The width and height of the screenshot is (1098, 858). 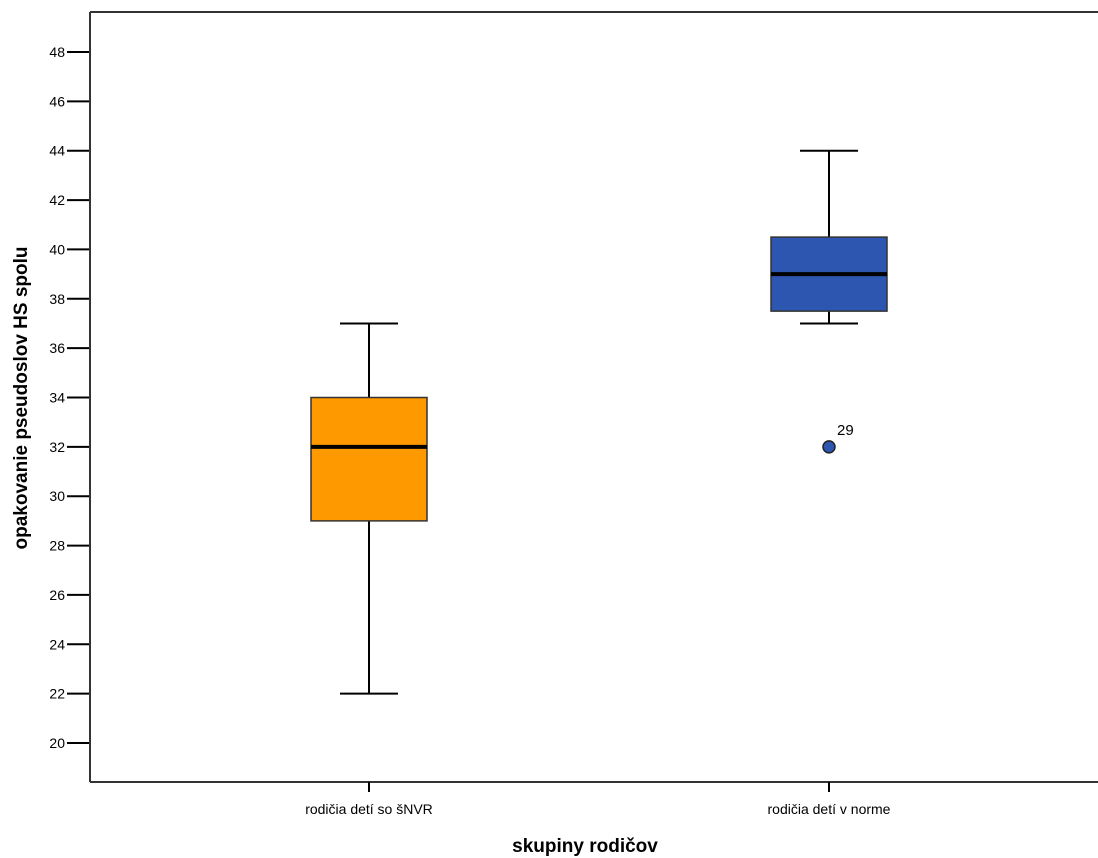 I want to click on y-tick-label: 44, so click(x=57, y=151).